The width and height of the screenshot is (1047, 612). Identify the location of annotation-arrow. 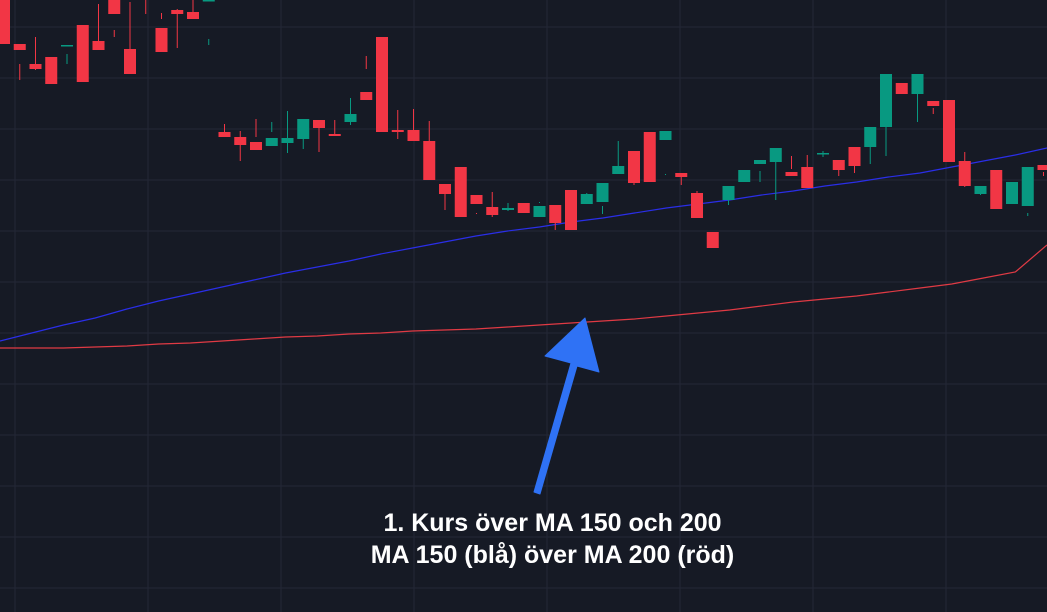
(566, 406).